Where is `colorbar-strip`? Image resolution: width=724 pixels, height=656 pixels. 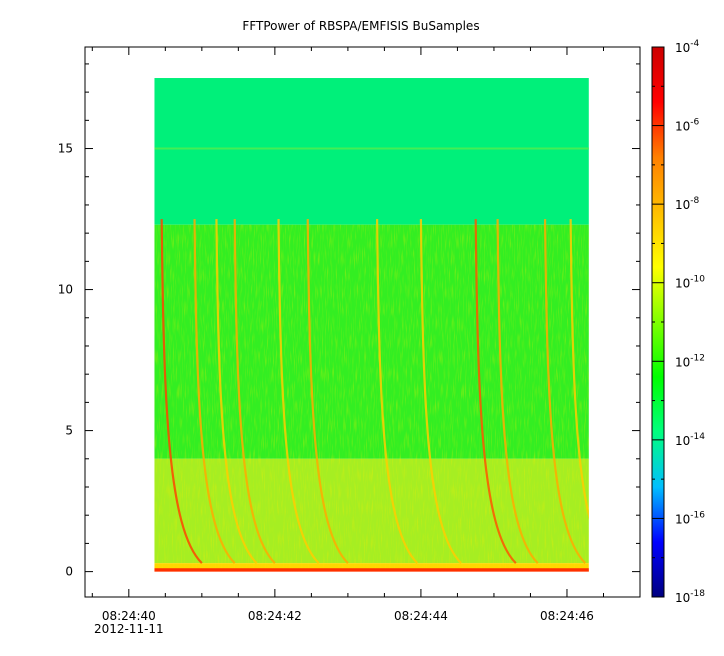 colorbar-strip is located at coordinates (658, 322).